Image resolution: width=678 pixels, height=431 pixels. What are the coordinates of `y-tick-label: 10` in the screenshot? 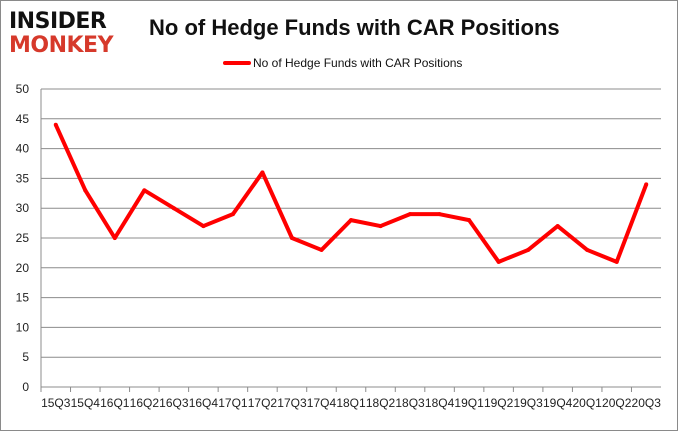 It's located at (23, 327).